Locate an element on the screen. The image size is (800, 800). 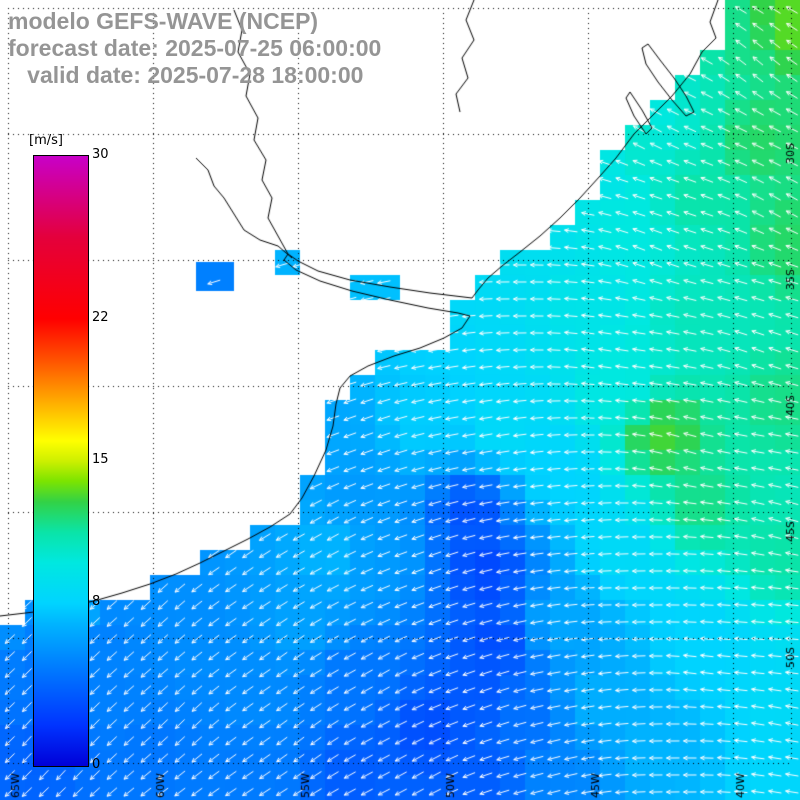
colorbar-tick-label: 8 is located at coordinates (96, 602).